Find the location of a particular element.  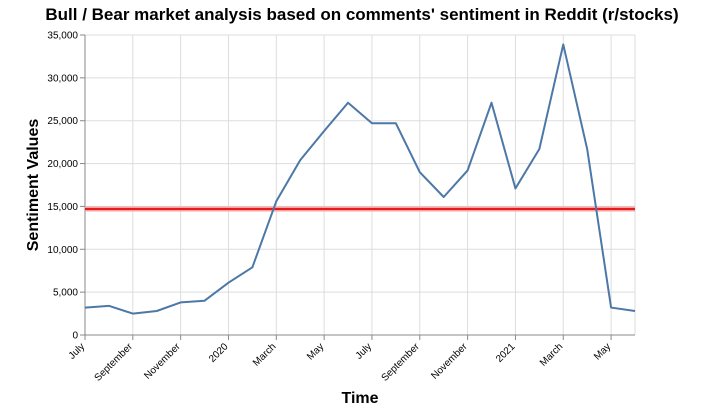

y-tick-label: 0 is located at coordinates (75, 336).